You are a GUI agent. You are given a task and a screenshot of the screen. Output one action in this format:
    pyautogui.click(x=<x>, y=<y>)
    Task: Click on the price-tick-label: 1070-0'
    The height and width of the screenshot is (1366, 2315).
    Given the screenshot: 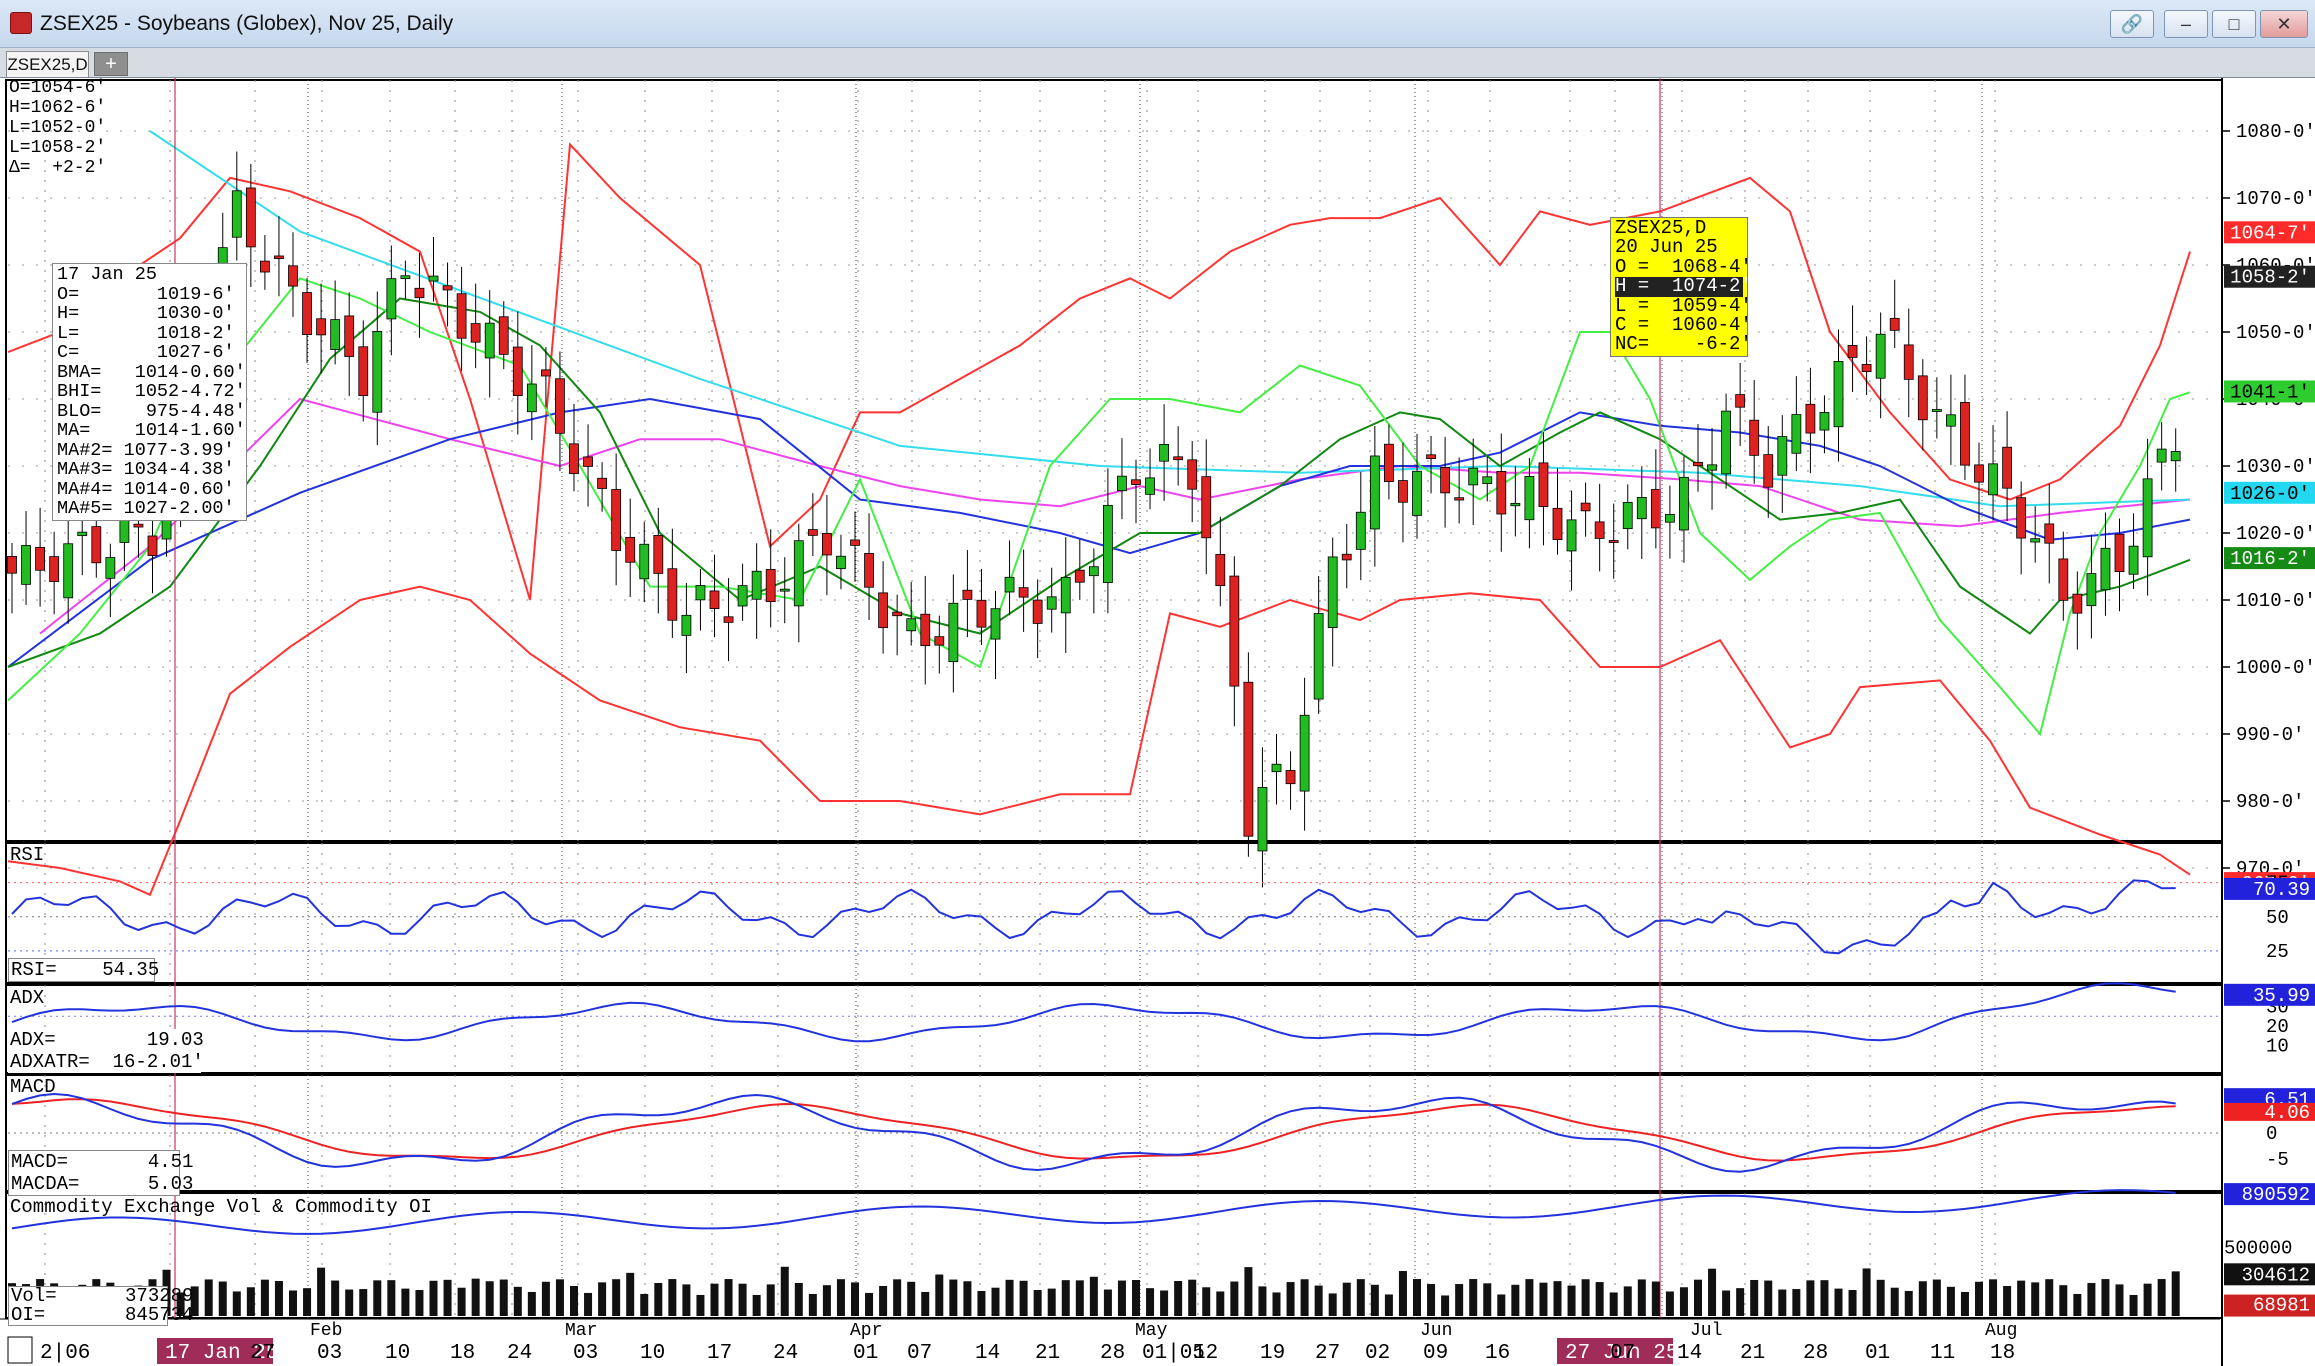 What is the action you would take?
    pyautogui.click(x=2275, y=199)
    